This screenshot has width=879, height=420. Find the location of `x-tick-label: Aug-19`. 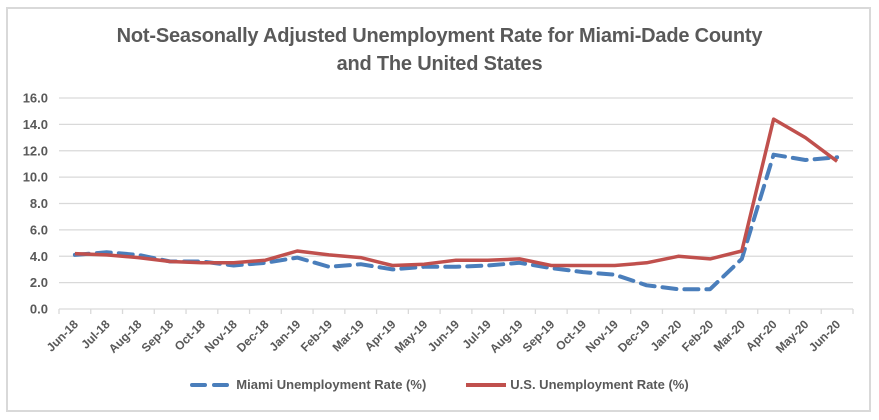

x-tick-label: Aug-19 is located at coordinates (506, 336).